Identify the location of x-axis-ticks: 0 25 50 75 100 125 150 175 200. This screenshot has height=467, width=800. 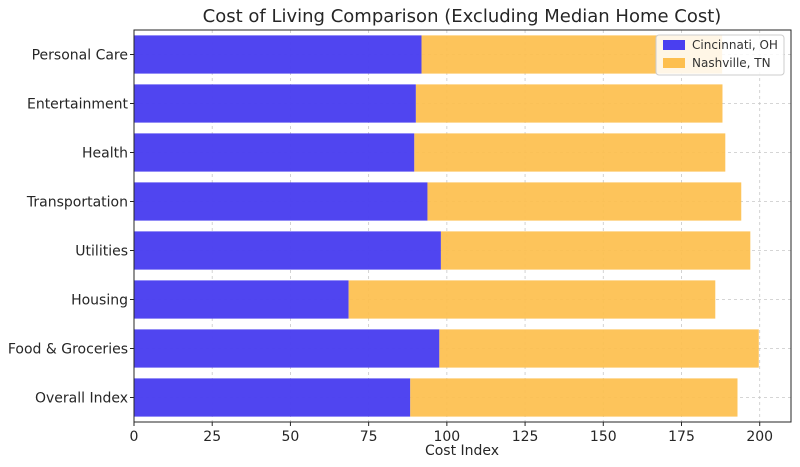
(451, 433).